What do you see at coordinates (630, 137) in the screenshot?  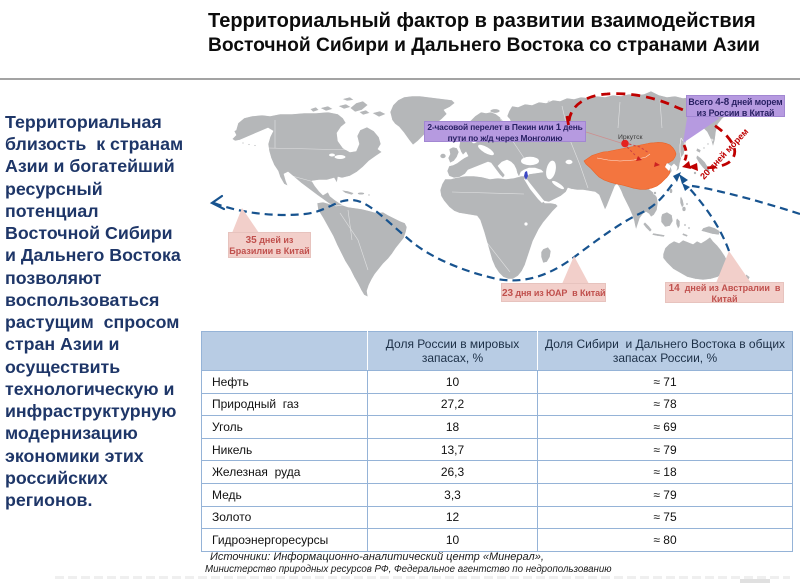 I see `svg-text: Иркутск` at bounding box center [630, 137].